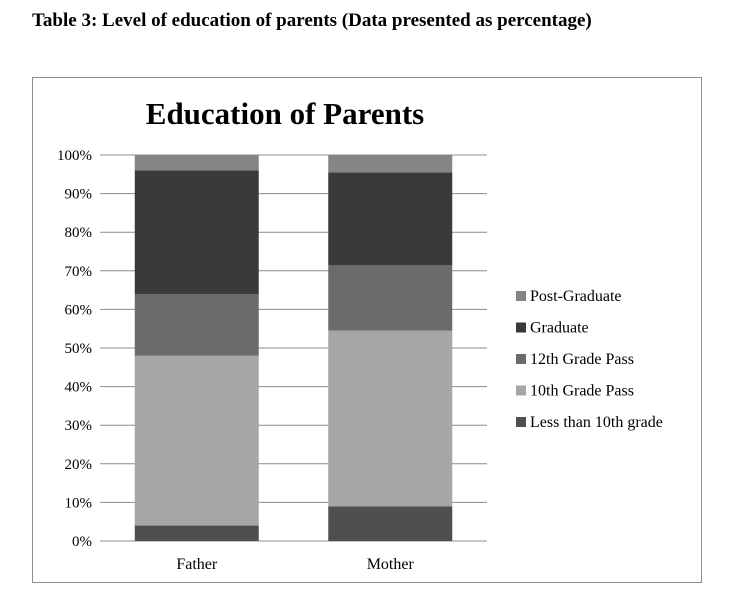  What do you see at coordinates (285, 113) in the screenshot?
I see `chart-title: Education of Parents` at bounding box center [285, 113].